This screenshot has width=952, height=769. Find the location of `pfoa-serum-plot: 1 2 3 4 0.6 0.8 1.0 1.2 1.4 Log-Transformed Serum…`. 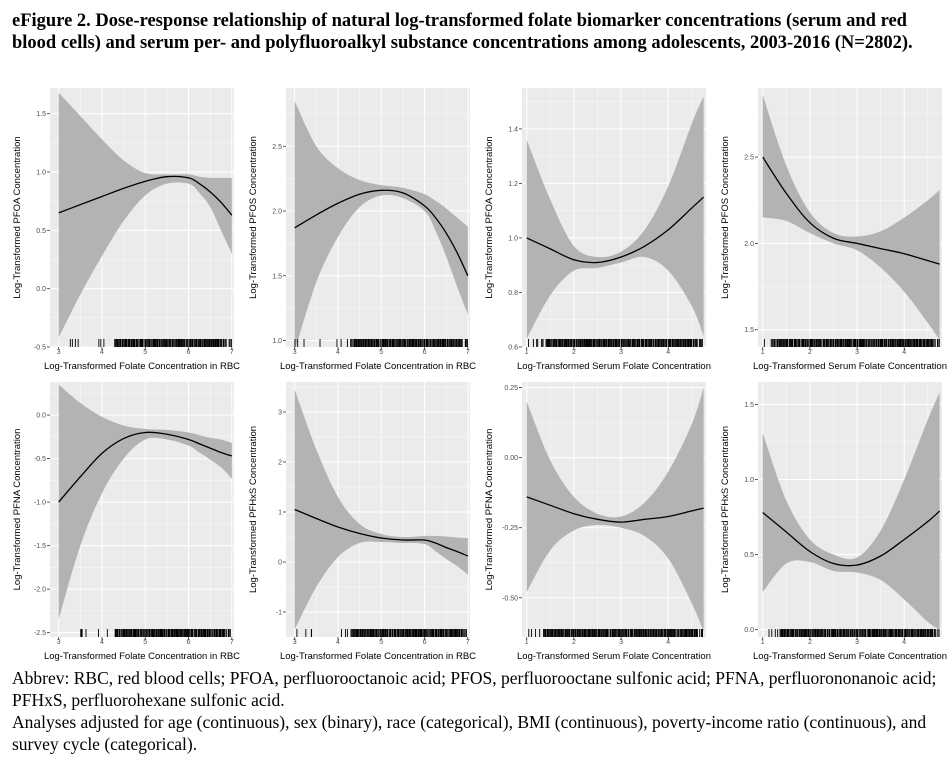

pfoa-serum-plot: 1 2 3 4 0.6 0.8 1.0 1.2 1.4 Log-Transformed Serum… is located at coordinates (597, 230).